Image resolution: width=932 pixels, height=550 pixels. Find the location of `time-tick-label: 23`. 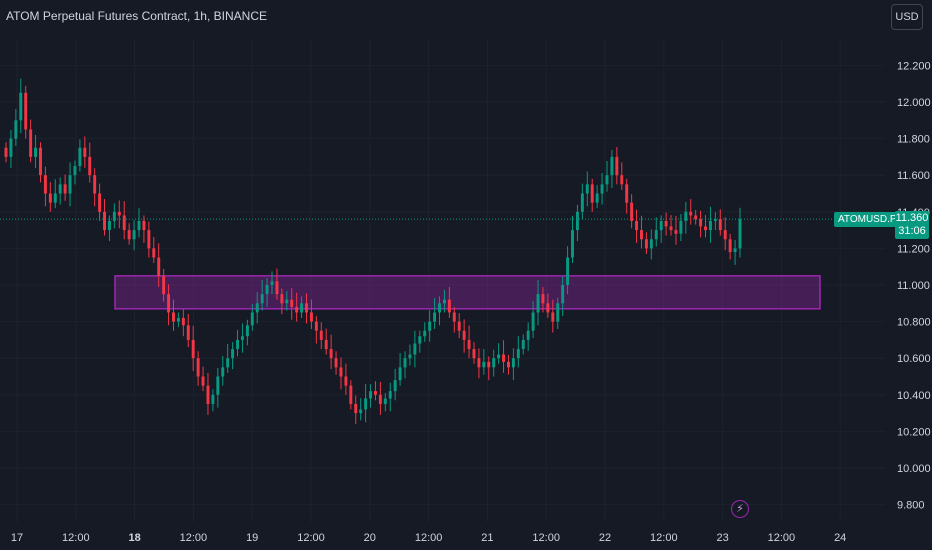

time-tick-label: 23 is located at coordinates (722, 538).